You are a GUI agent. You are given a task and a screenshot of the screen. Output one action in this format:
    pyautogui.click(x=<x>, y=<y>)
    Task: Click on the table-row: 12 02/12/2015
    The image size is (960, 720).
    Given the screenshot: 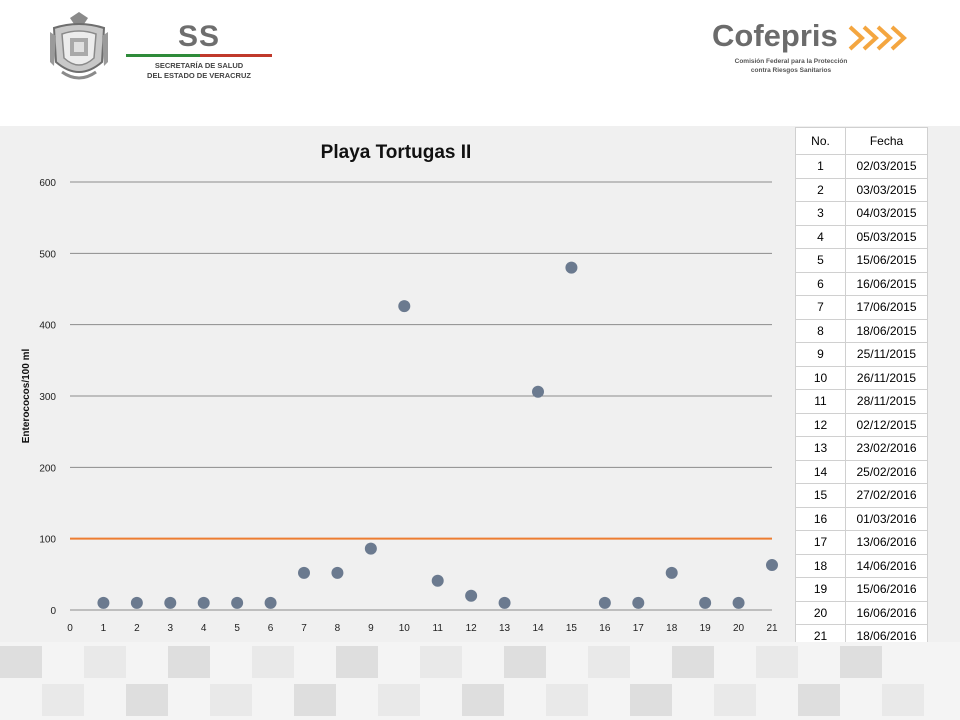 What is the action you would take?
    pyautogui.click(x=861, y=424)
    